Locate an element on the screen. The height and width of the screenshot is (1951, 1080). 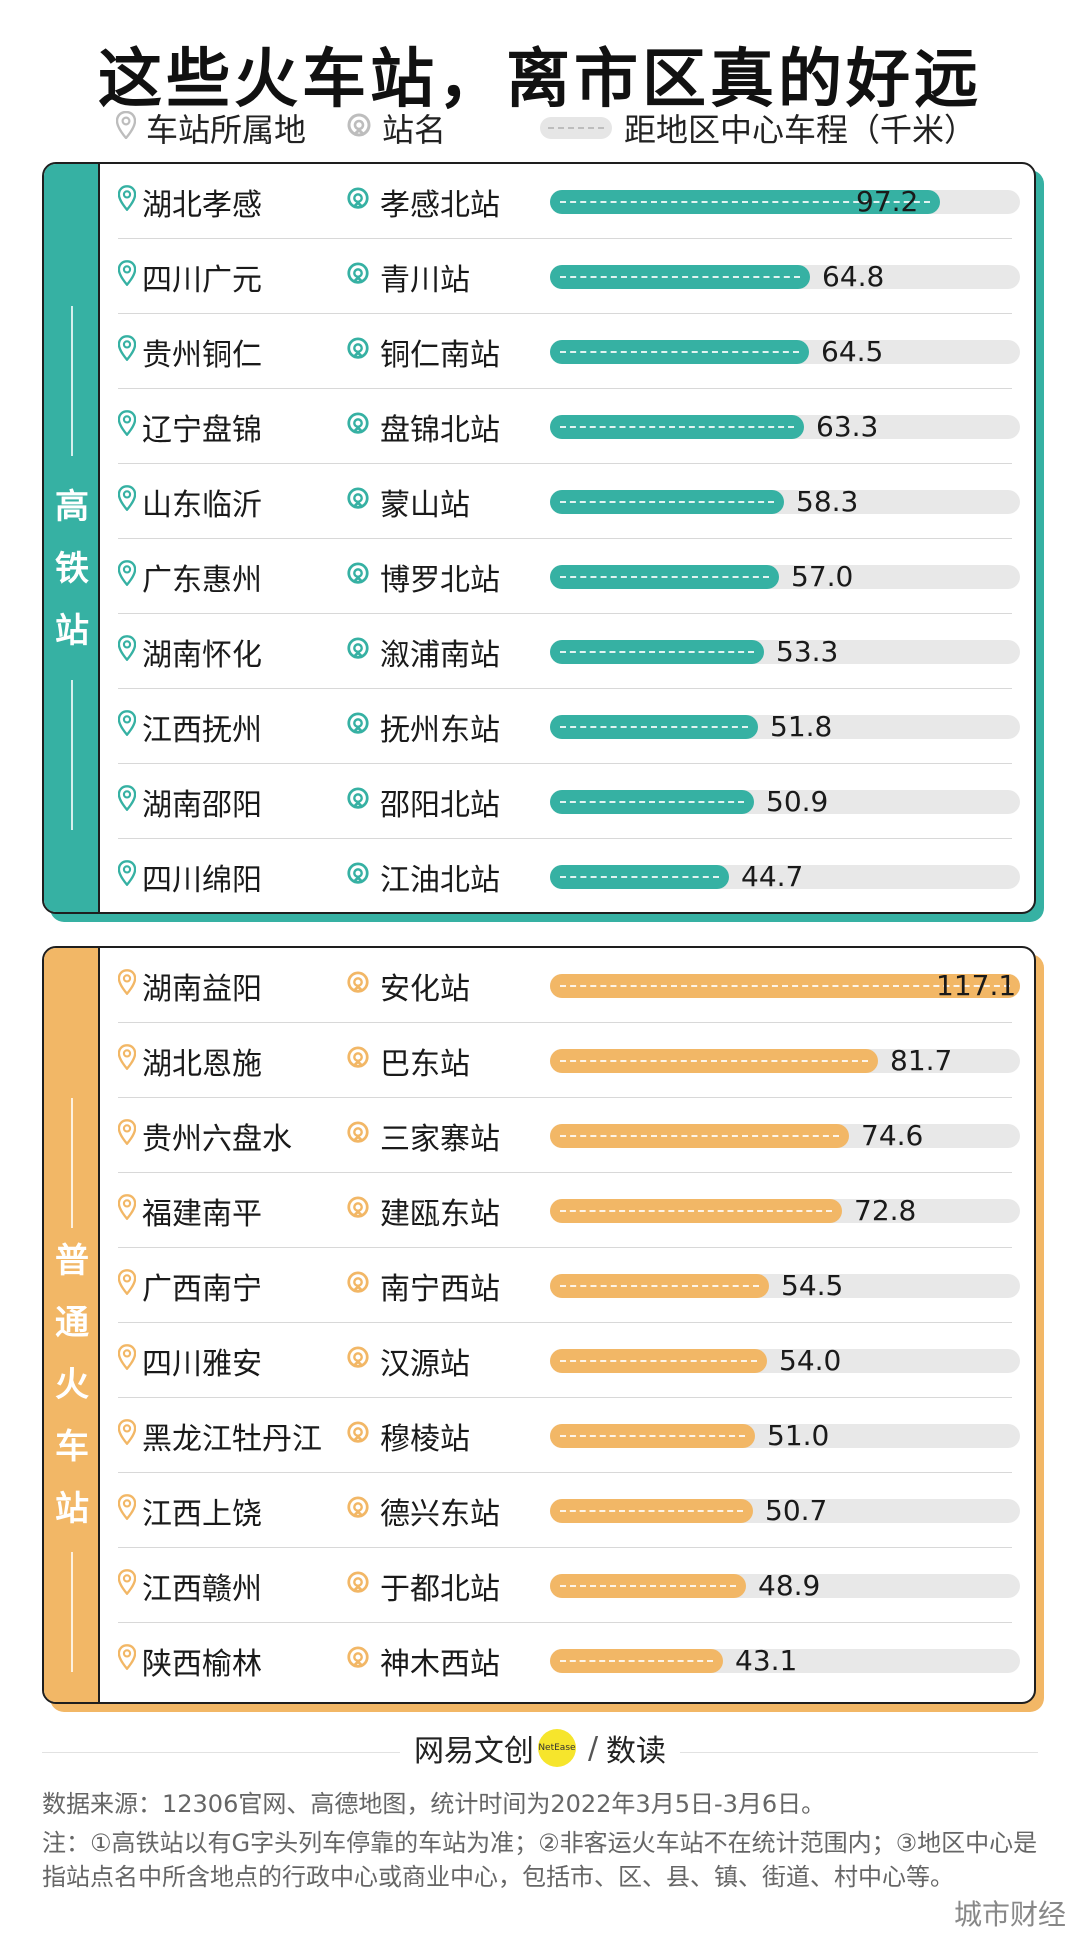
bar-value-label: 74.6 is located at coordinates (892, 1135).